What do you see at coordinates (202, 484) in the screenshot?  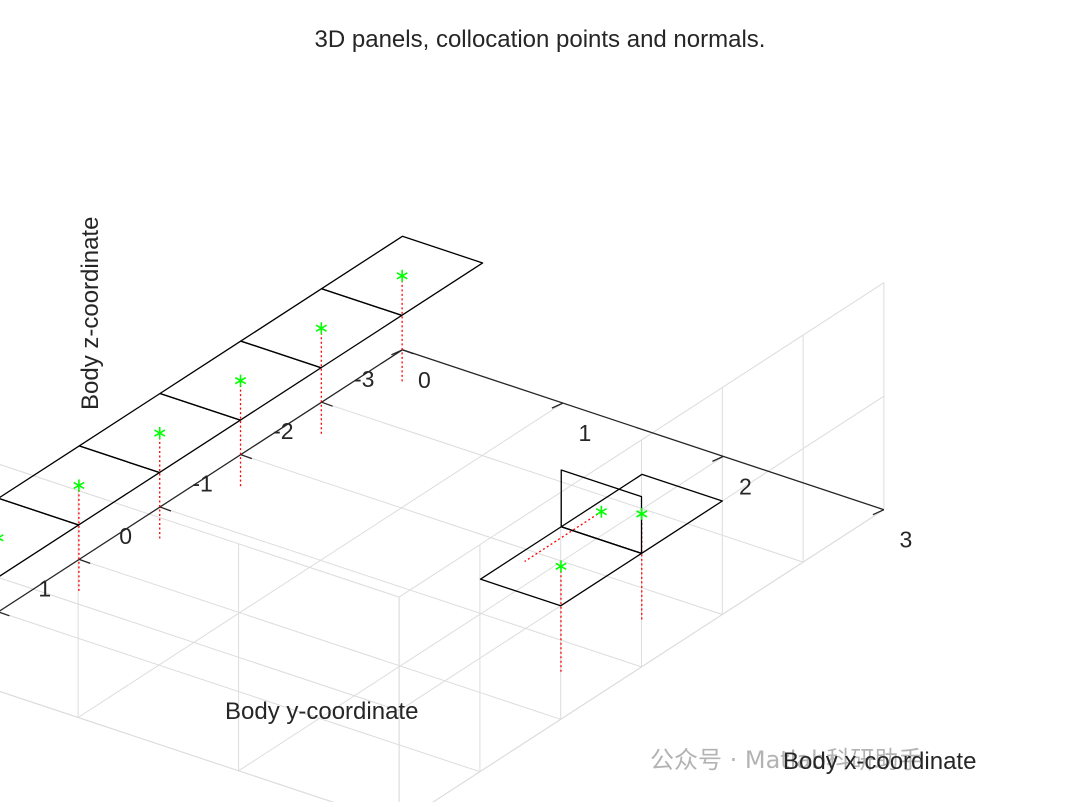 I see `y-tick-label: -1` at bounding box center [202, 484].